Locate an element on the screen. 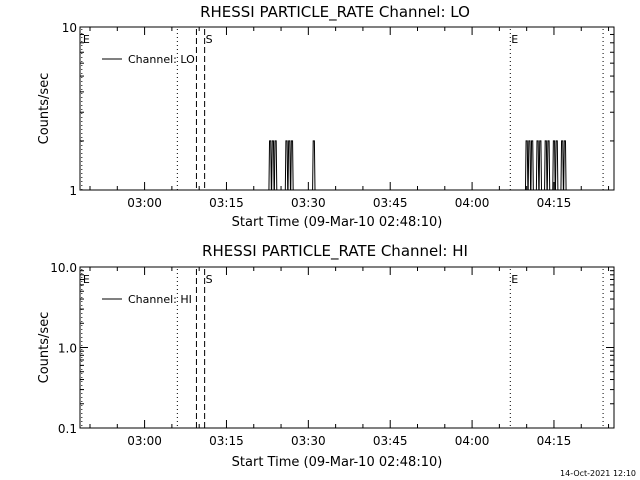 The image size is (640, 480). y-tick-label: 1 is located at coordinates (73, 191).